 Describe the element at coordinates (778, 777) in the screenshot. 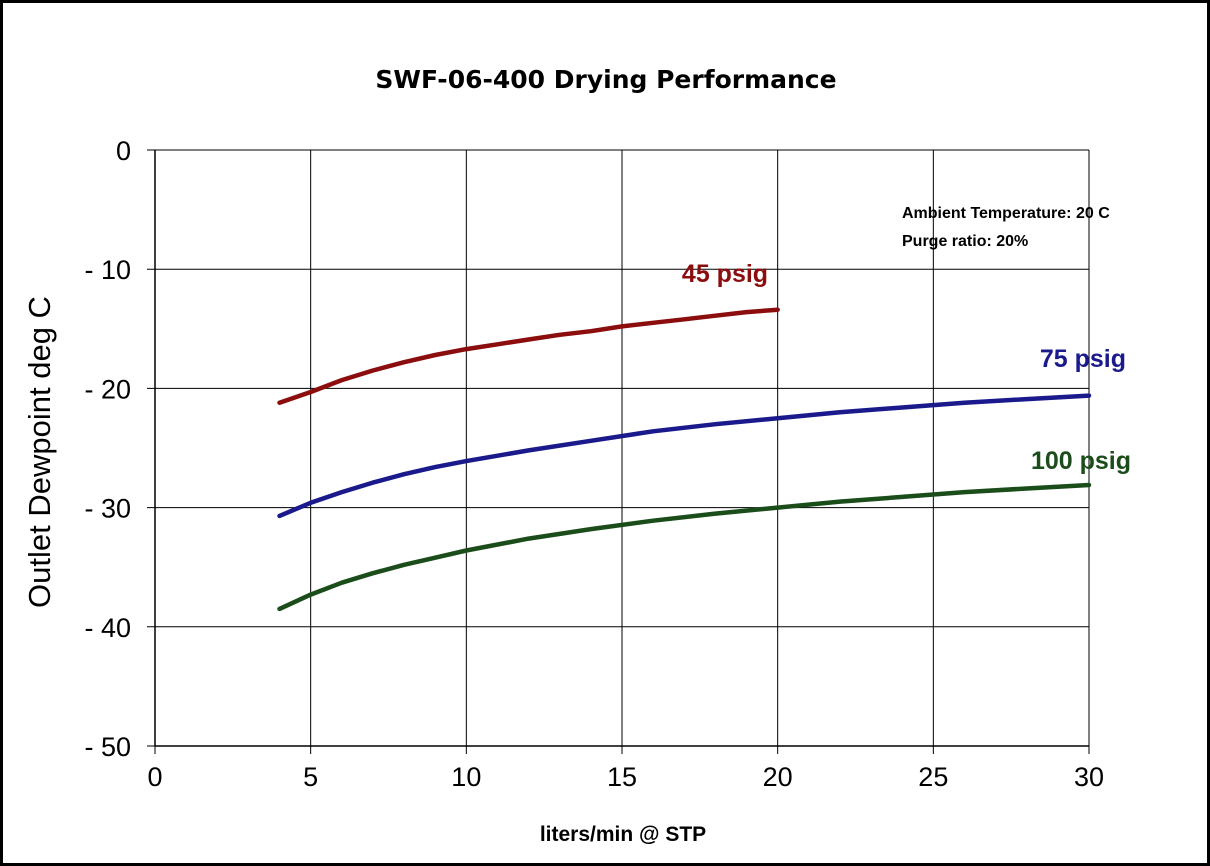

I see `x-tick-label: 20` at that location.